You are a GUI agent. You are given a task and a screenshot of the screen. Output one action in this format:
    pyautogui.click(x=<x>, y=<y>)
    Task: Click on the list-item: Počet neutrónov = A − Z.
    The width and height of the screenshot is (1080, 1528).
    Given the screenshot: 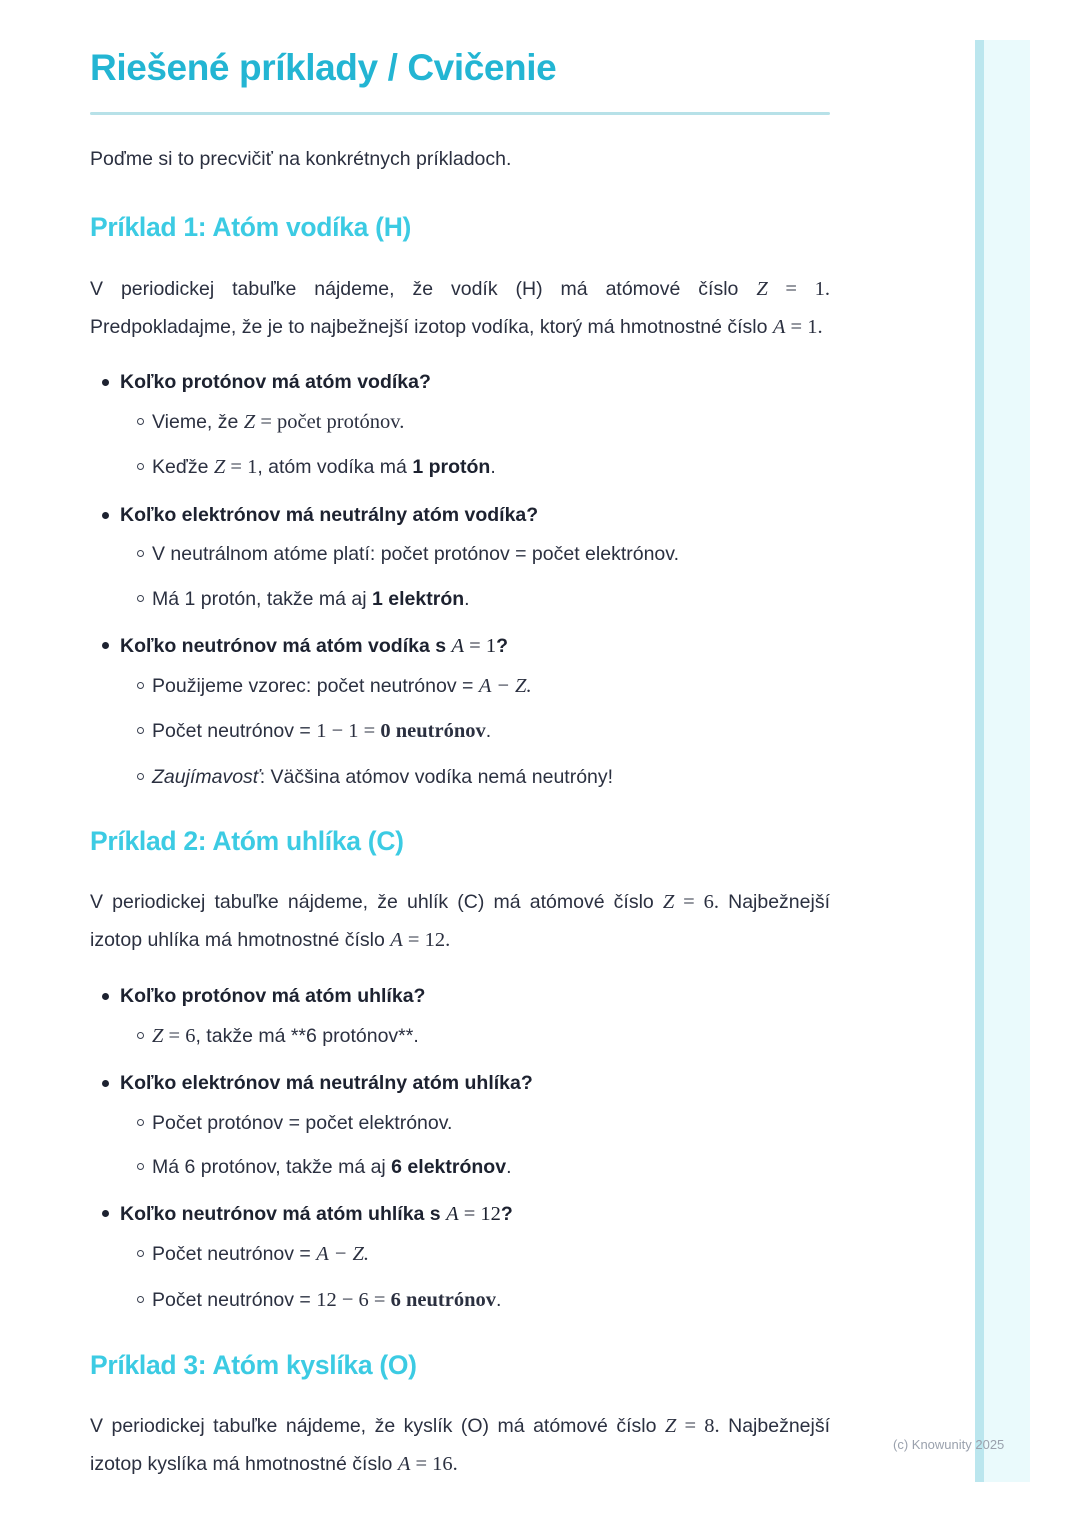 What is the action you would take?
    pyautogui.click(x=475, y=1255)
    